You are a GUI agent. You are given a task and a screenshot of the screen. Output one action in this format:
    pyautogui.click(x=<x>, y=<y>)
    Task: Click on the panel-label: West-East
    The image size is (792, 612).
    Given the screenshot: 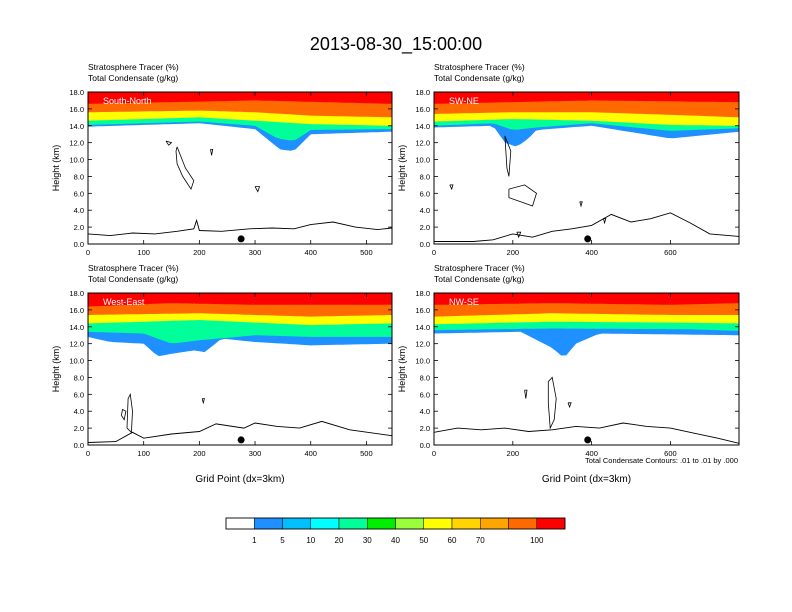 What is the action you would take?
    pyautogui.click(x=124, y=302)
    